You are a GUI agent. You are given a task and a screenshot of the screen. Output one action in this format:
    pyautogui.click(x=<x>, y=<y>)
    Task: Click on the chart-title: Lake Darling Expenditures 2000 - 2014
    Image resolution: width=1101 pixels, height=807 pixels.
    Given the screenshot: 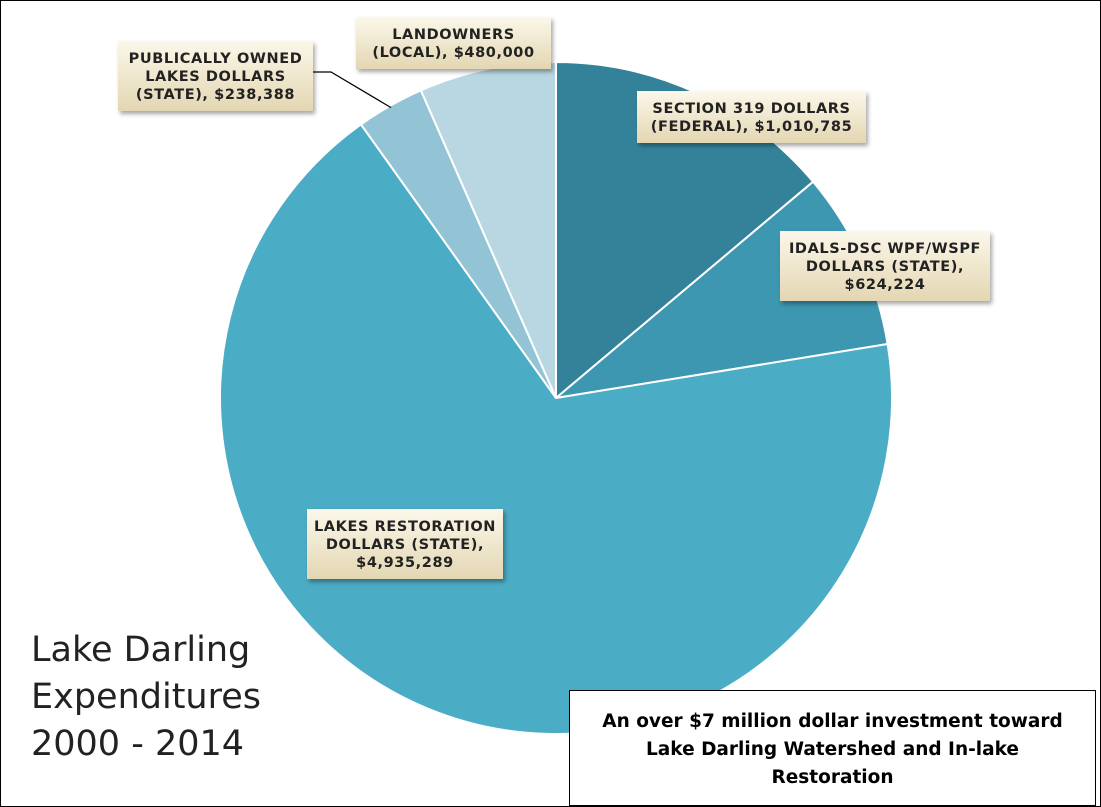 What is the action you would take?
    pyautogui.click(x=146, y=697)
    